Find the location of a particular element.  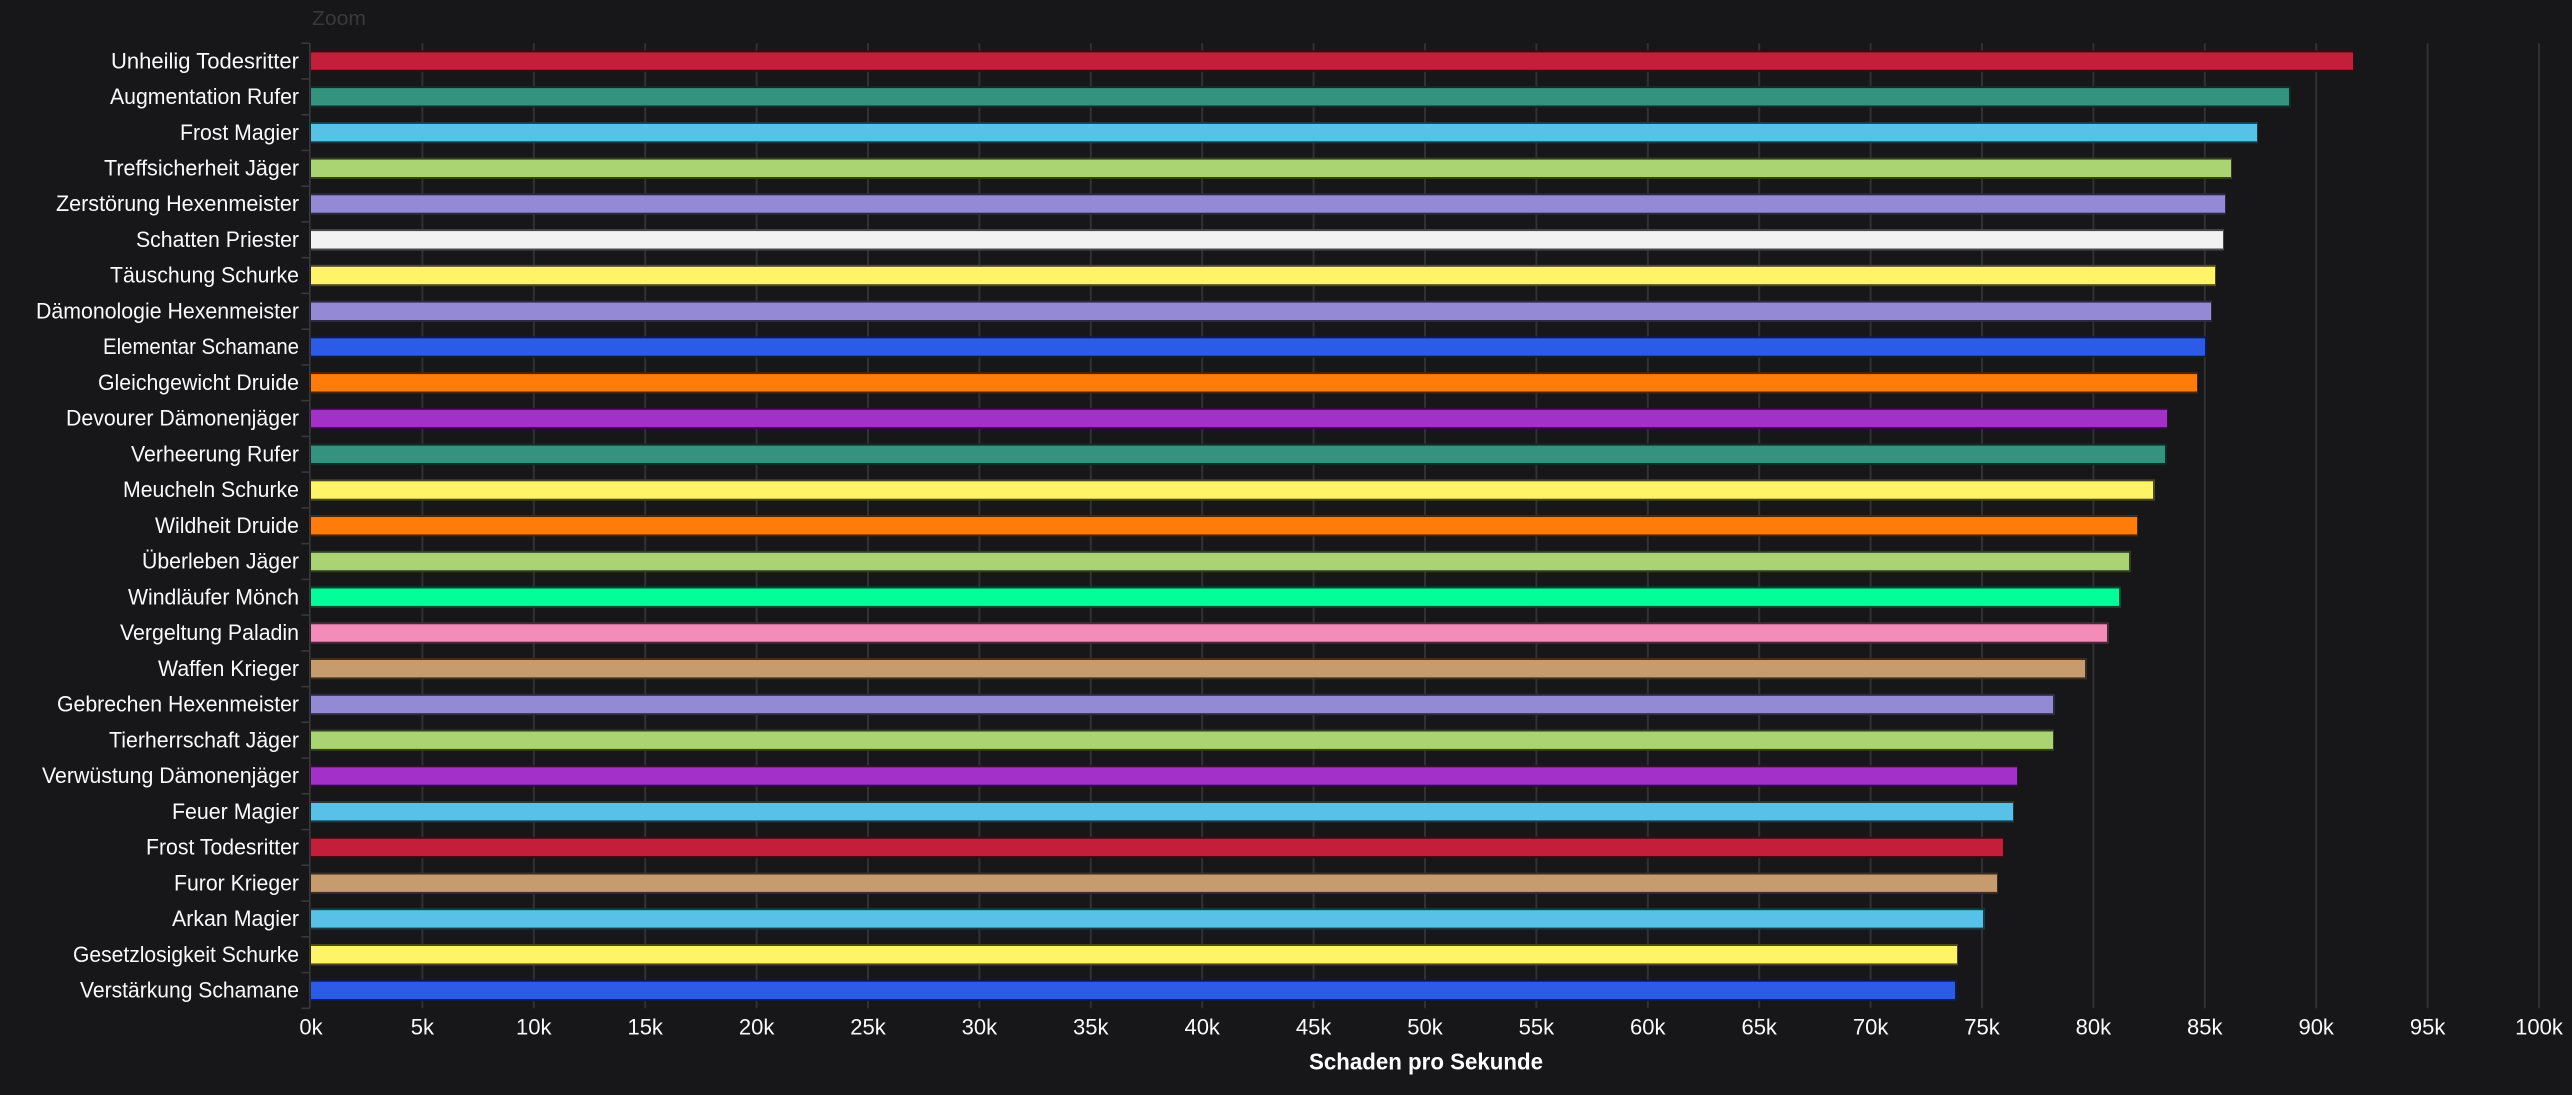

svg-text: 0k is located at coordinates (311, 1027).